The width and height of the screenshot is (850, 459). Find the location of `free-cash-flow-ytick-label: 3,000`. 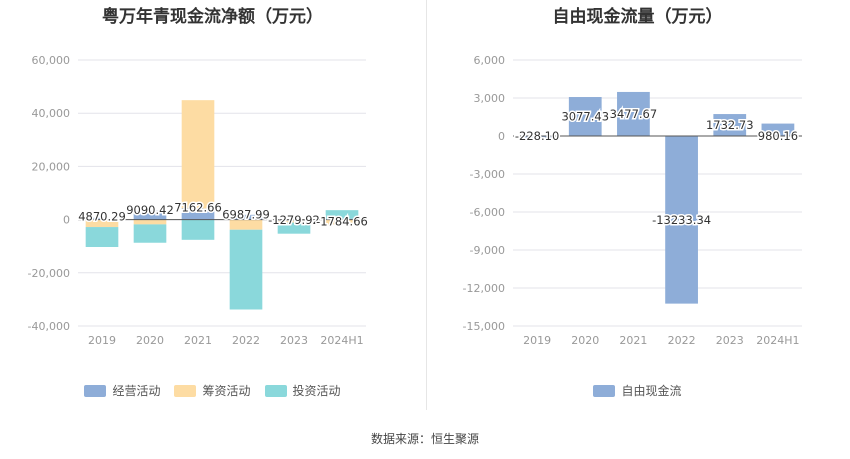

free-cash-flow-ytick-label: 3,000 is located at coordinates (490, 98).